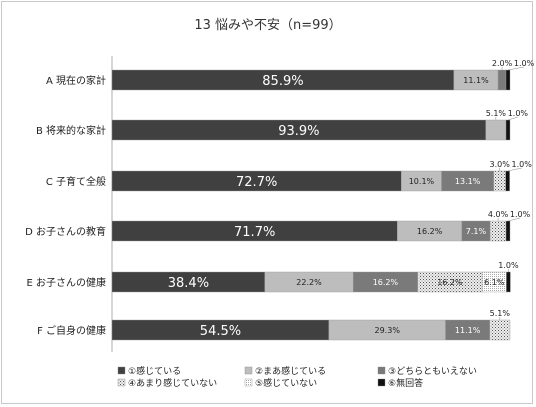 Image resolution: width=536 pixels, height=407 pixels. I want to click on legend-label: ⑤感じていない, so click(286, 383).